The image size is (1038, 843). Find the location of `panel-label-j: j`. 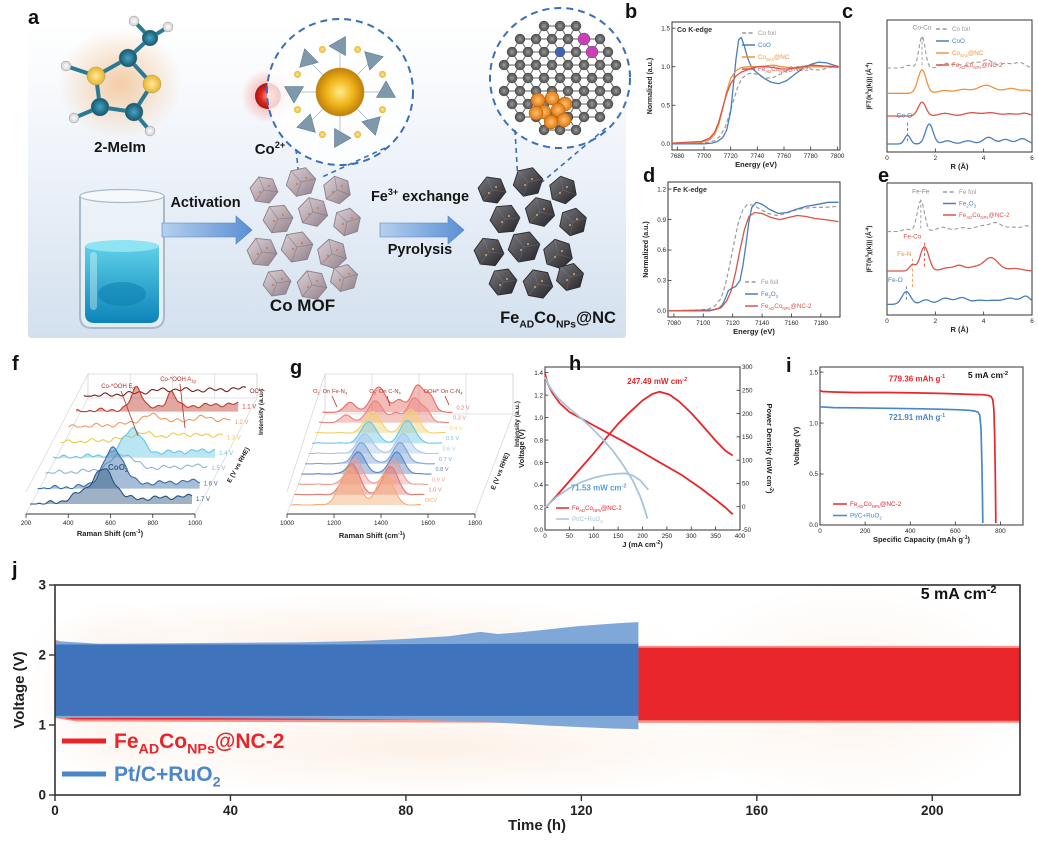

panel-label-j: j is located at coordinates (15, 570).